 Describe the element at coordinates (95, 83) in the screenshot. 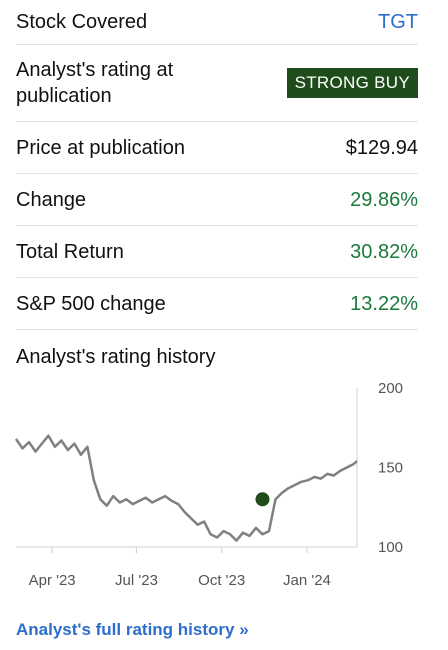

I see `rating-at-publication-label: Analyst's rating at publication` at that location.